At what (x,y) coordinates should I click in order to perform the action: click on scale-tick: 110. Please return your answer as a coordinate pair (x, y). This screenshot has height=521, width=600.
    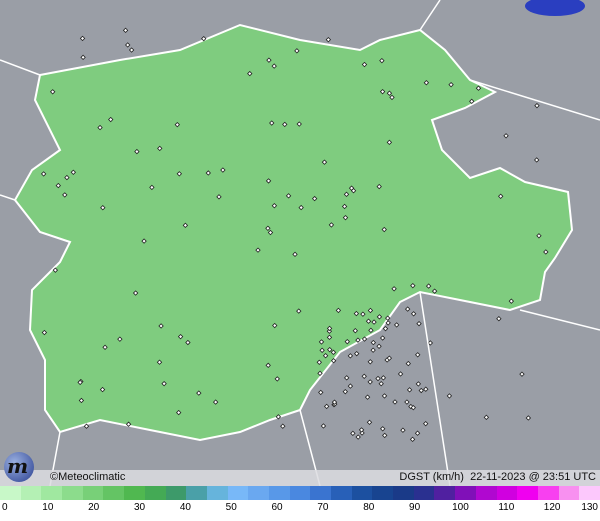
    Looking at the image, I should click on (506, 507).